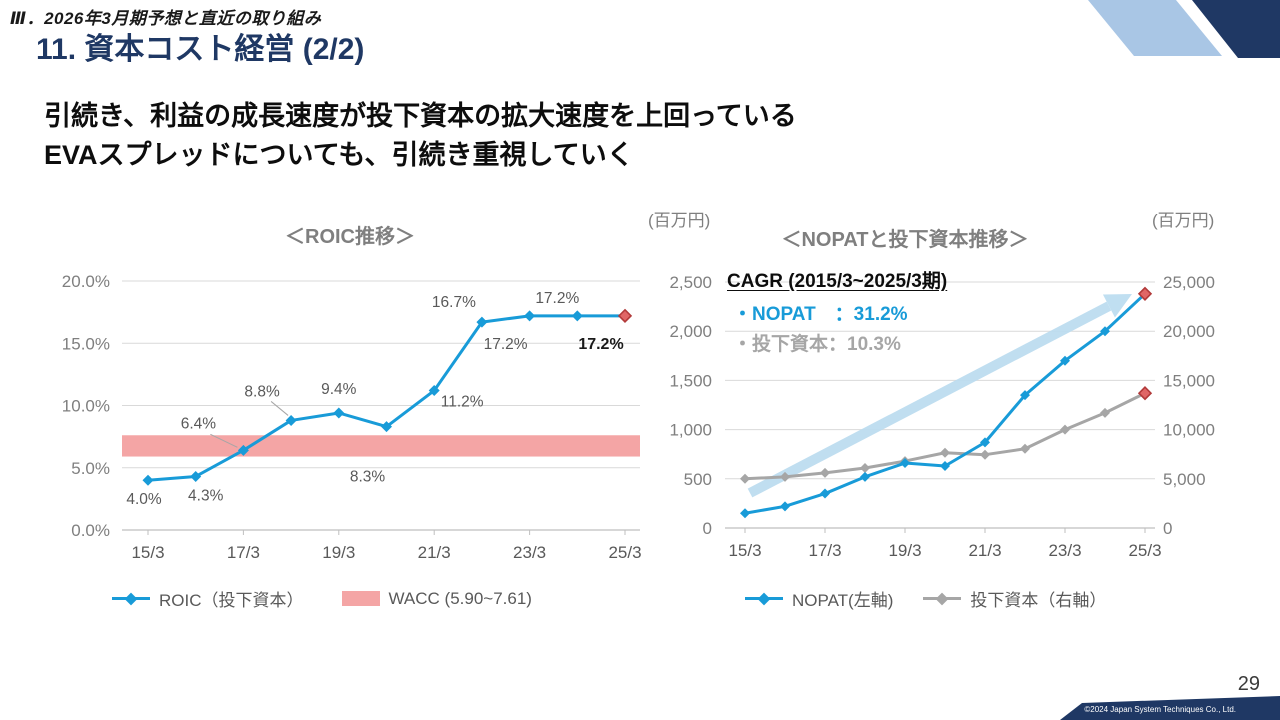  Describe the element at coordinates (820, 314) in the screenshot. I see `cagr-nopat-value: ・NOPAT ：31.2%` at that location.